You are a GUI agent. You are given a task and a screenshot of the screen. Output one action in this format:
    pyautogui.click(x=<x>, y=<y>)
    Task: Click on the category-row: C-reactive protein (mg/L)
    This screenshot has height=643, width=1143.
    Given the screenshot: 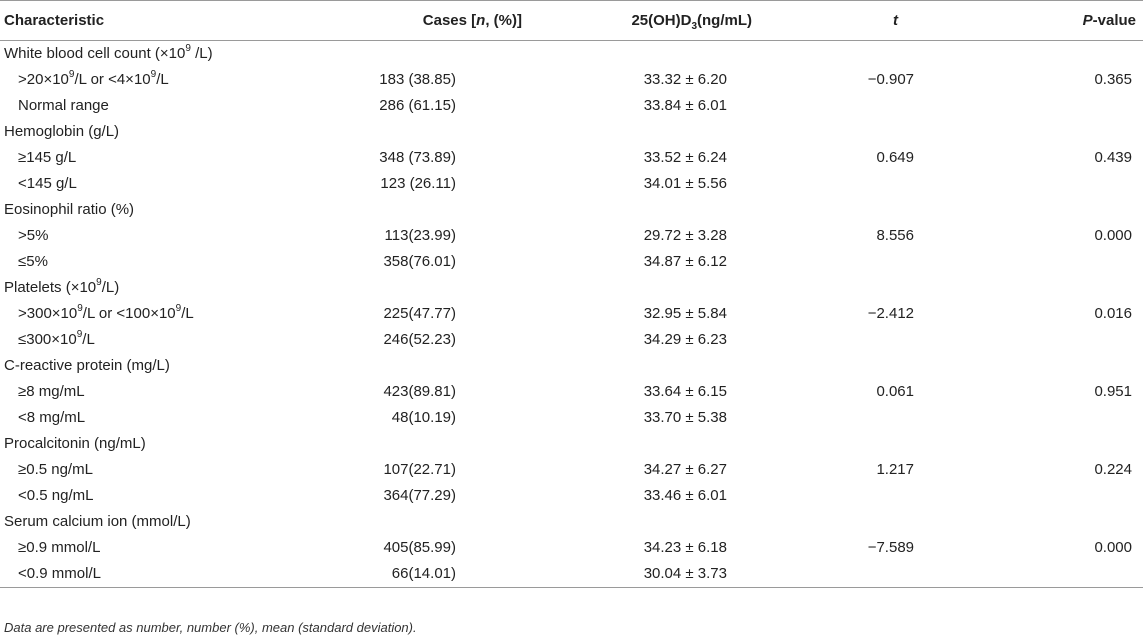 What is the action you would take?
    pyautogui.click(x=571, y=366)
    